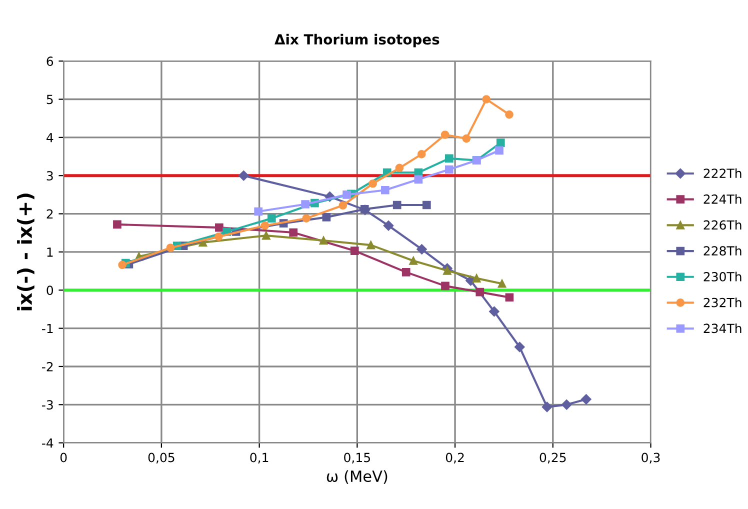 The image size is (748, 509). What do you see at coordinates (47, 405) in the screenshot?
I see `y-tick-label: -3` at bounding box center [47, 405].